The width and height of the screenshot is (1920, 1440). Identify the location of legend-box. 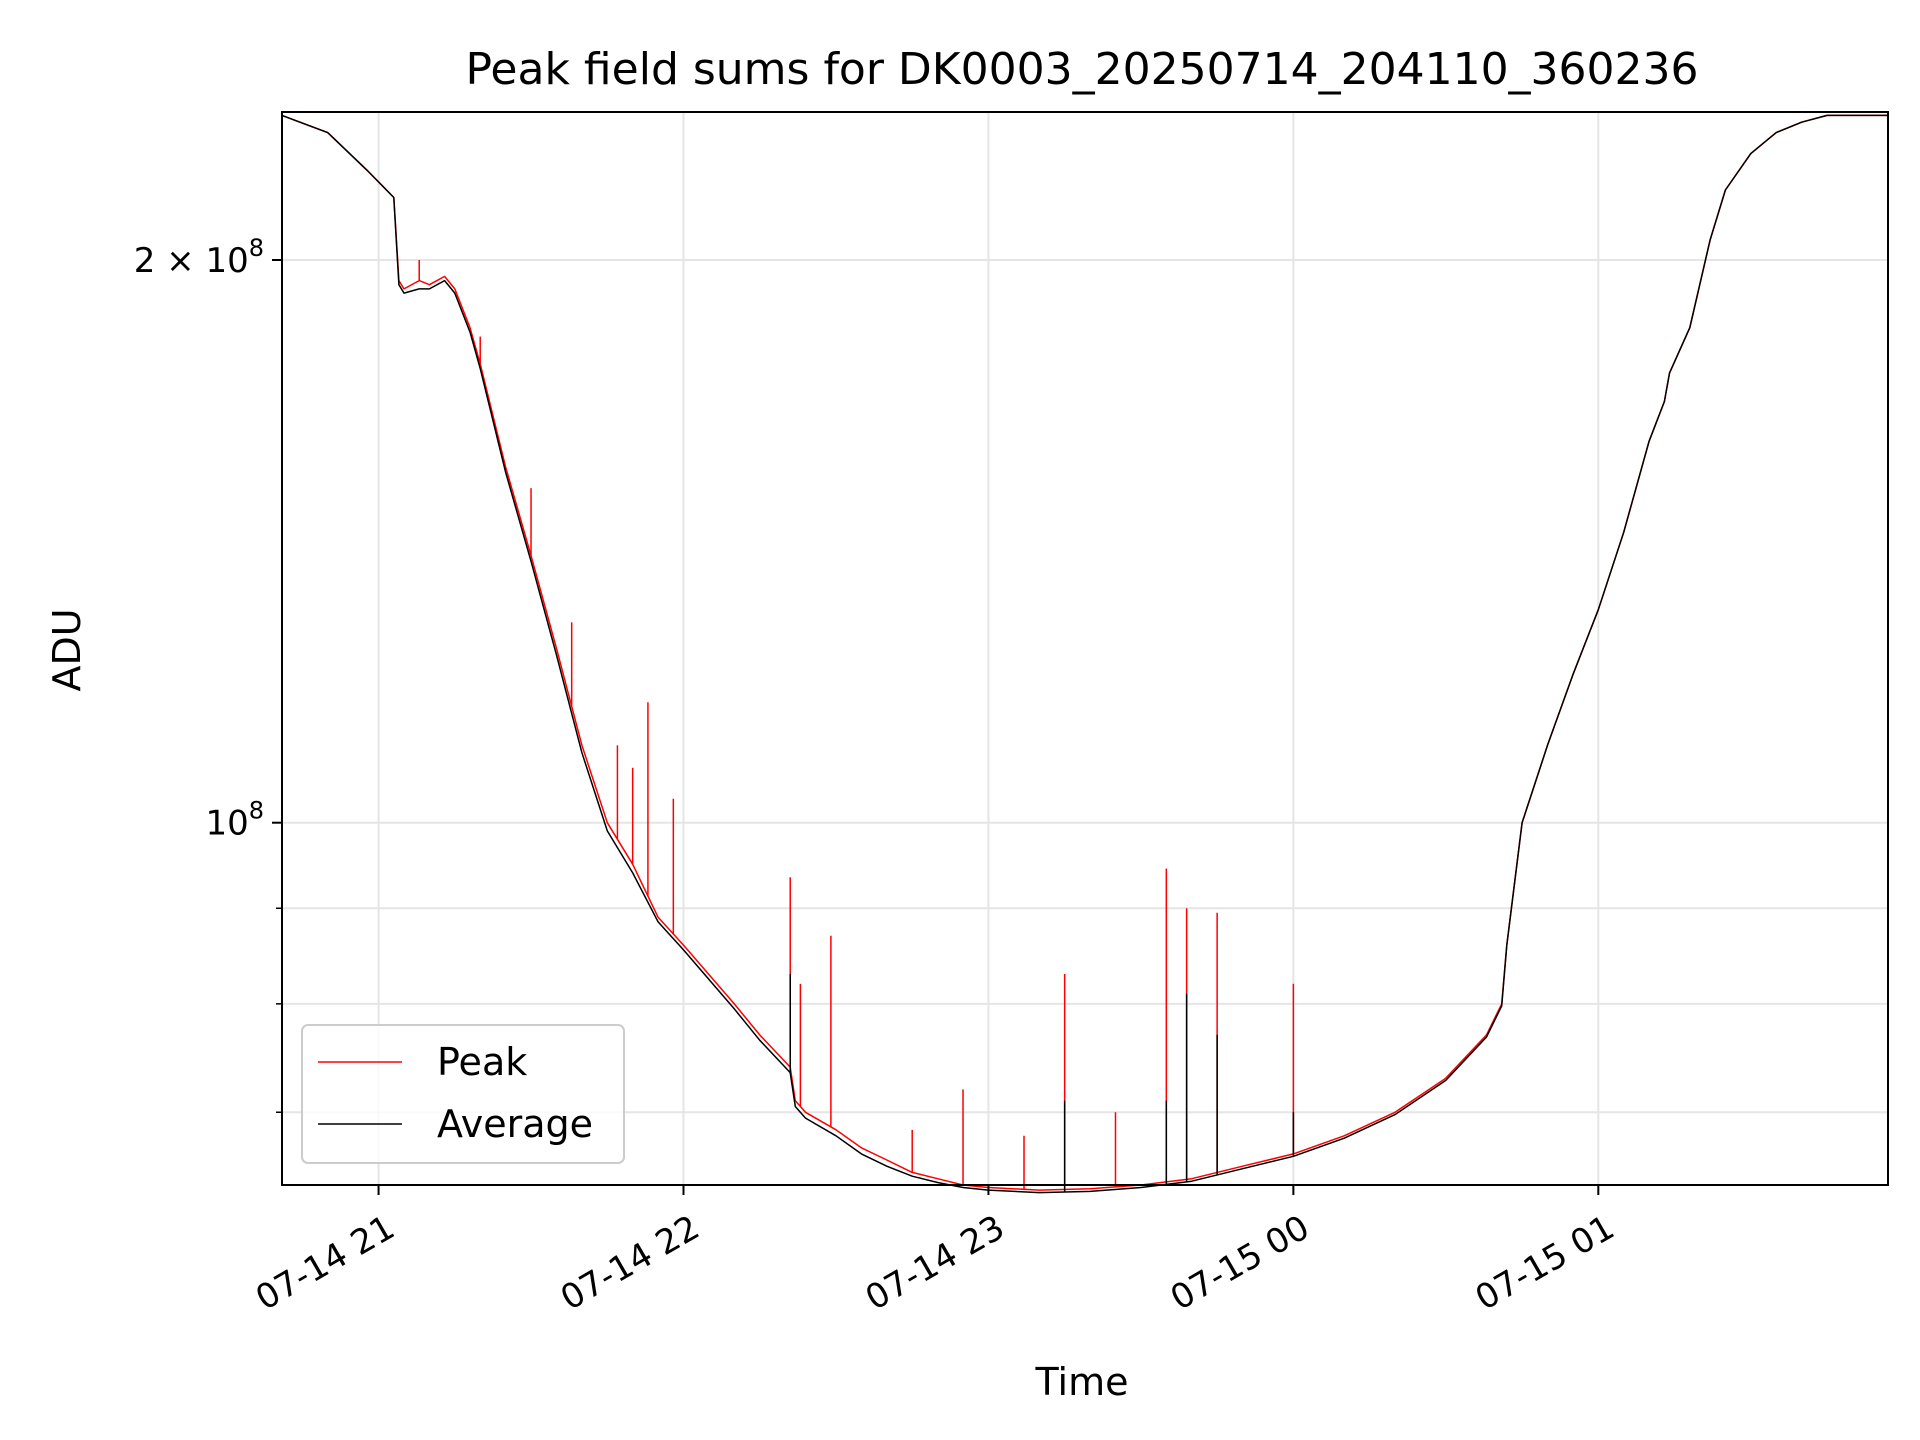
(463, 1094).